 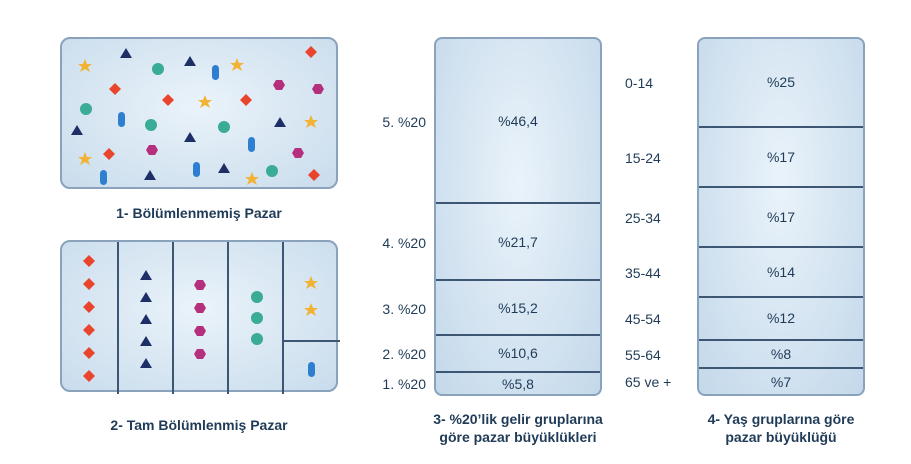 I want to click on segment-value: %46,4, so click(x=518, y=122).